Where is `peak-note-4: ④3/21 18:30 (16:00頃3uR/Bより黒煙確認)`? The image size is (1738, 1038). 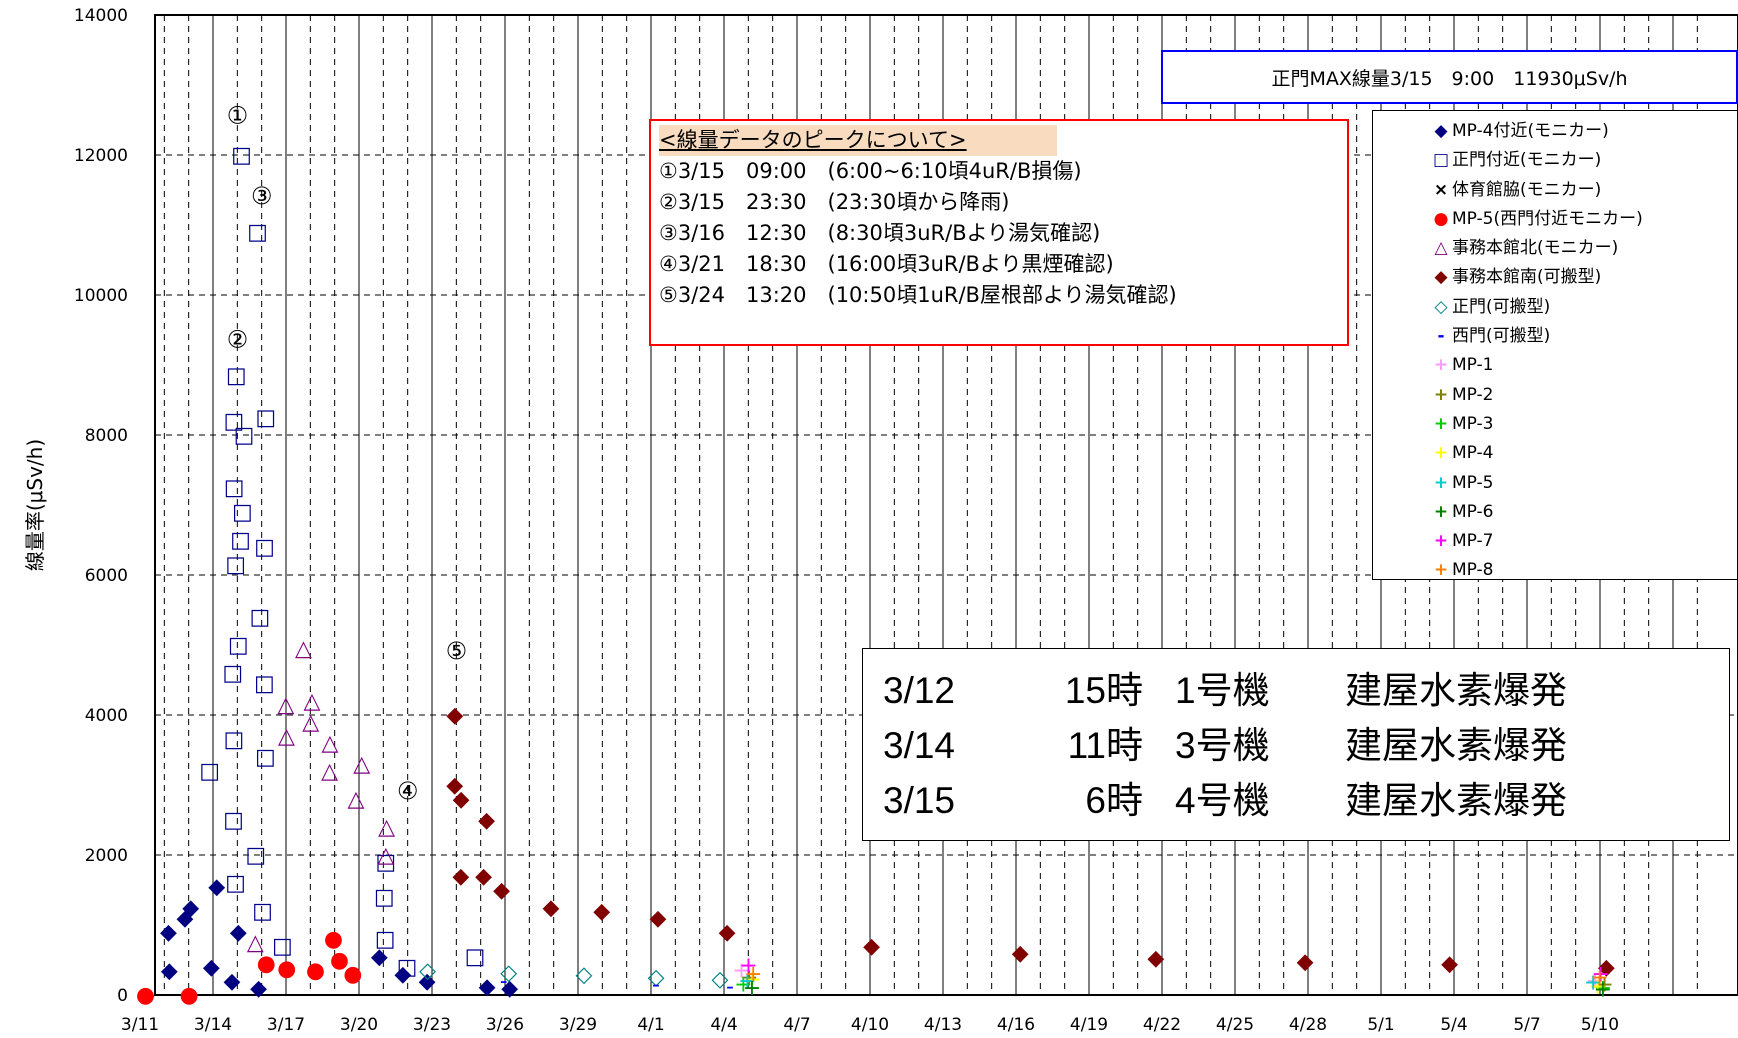
peak-note-4: ④3/21 18:30 (16:00頃3uR/Bより黒煙確認) is located at coordinates (999, 264).